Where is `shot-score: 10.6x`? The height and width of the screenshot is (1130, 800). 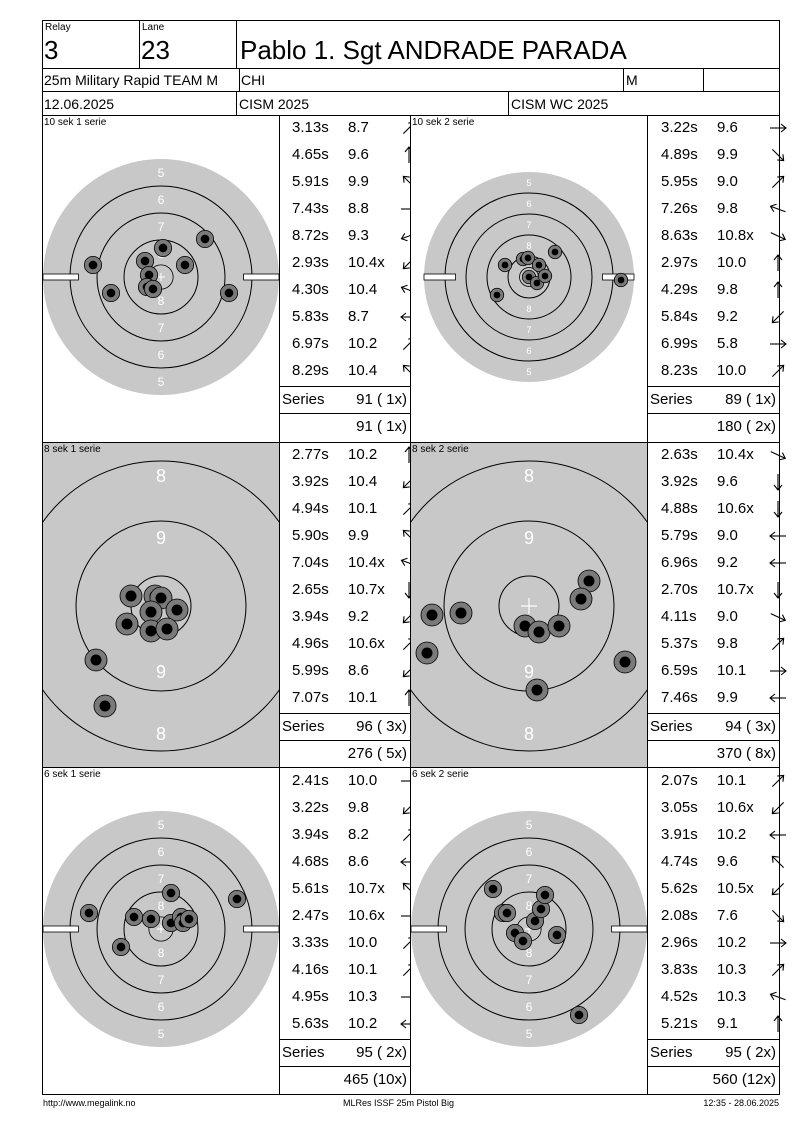 shot-score: 10.6x is located at coordinates (735, 807).